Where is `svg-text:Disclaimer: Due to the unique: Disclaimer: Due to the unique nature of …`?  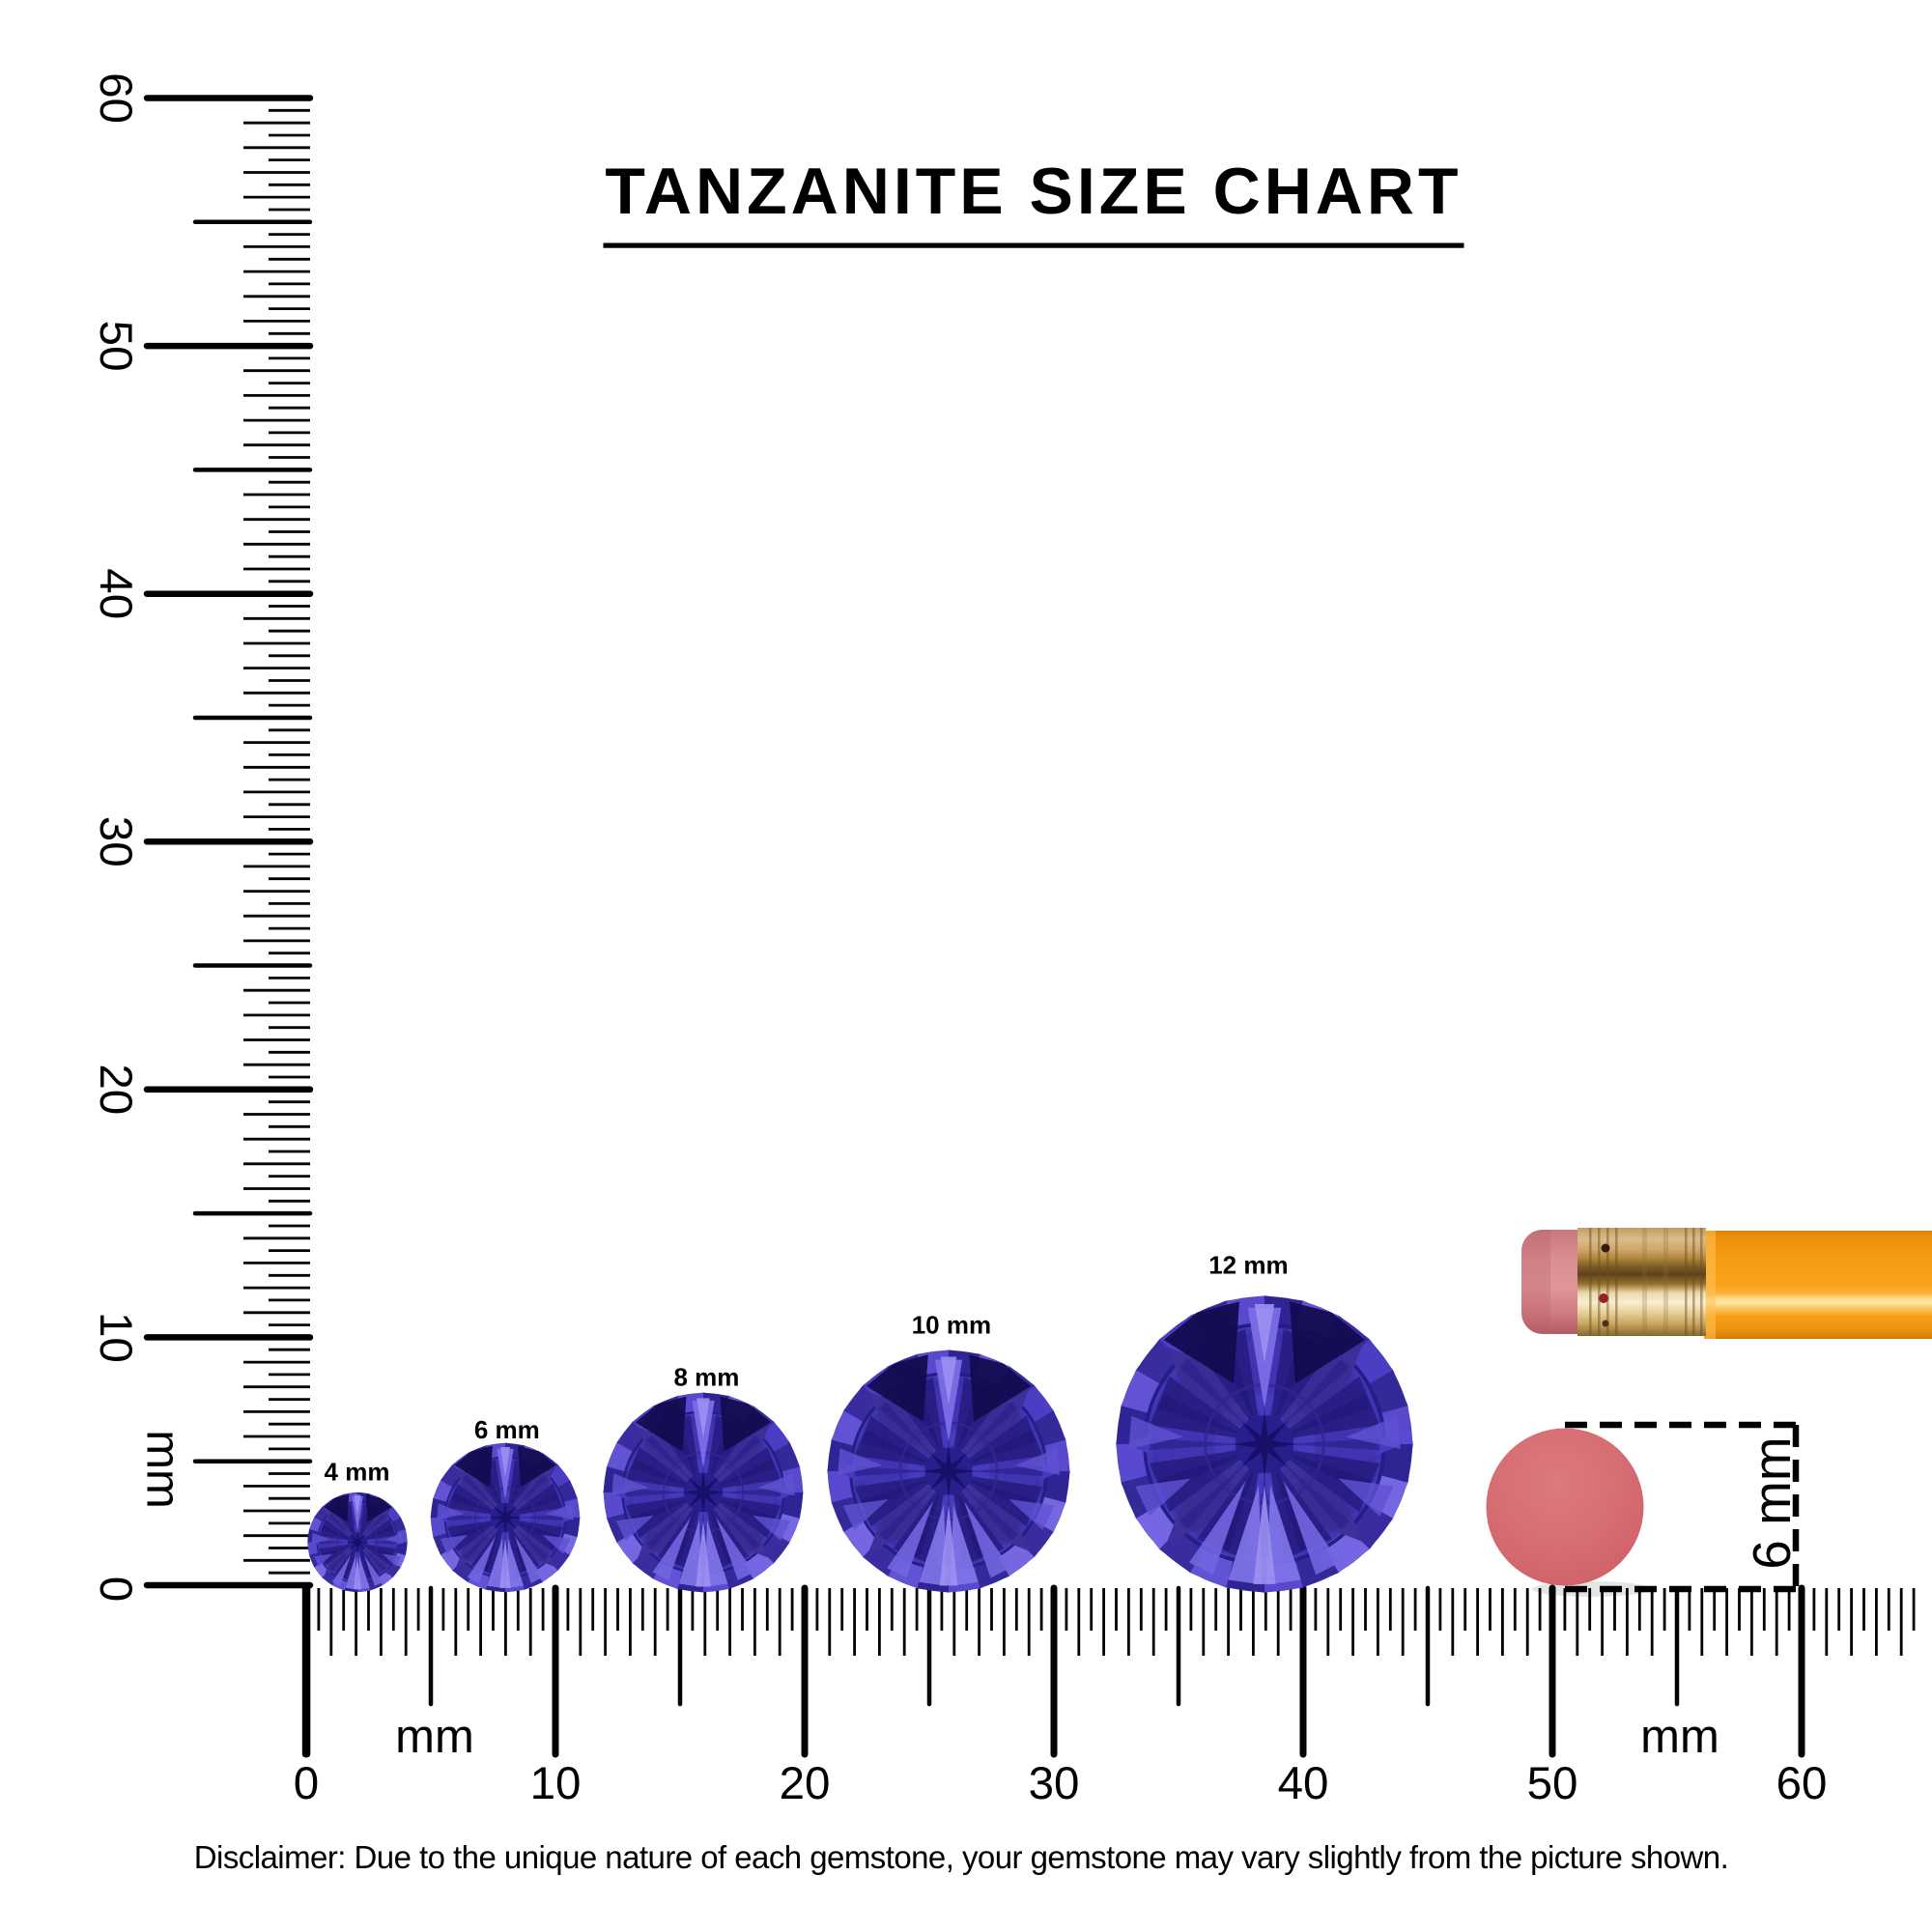 svg-text:Disclaimer: Due to the unique: Disclaimer: Due to the unique nature of … is located at coordinates (961, 1857).